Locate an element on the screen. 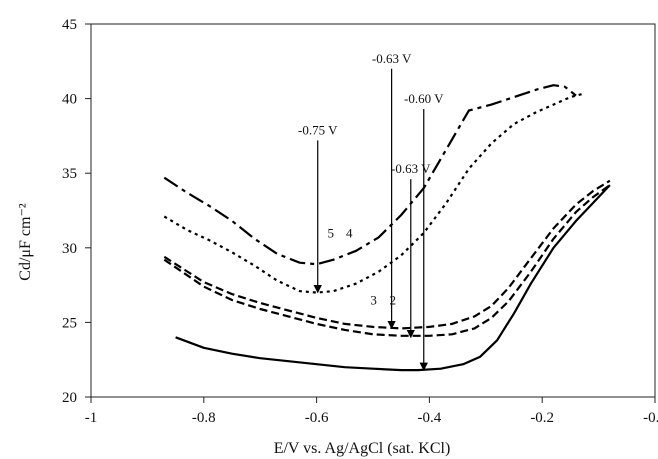  x-tick-label: -1 is located at coordinates (91, 418).